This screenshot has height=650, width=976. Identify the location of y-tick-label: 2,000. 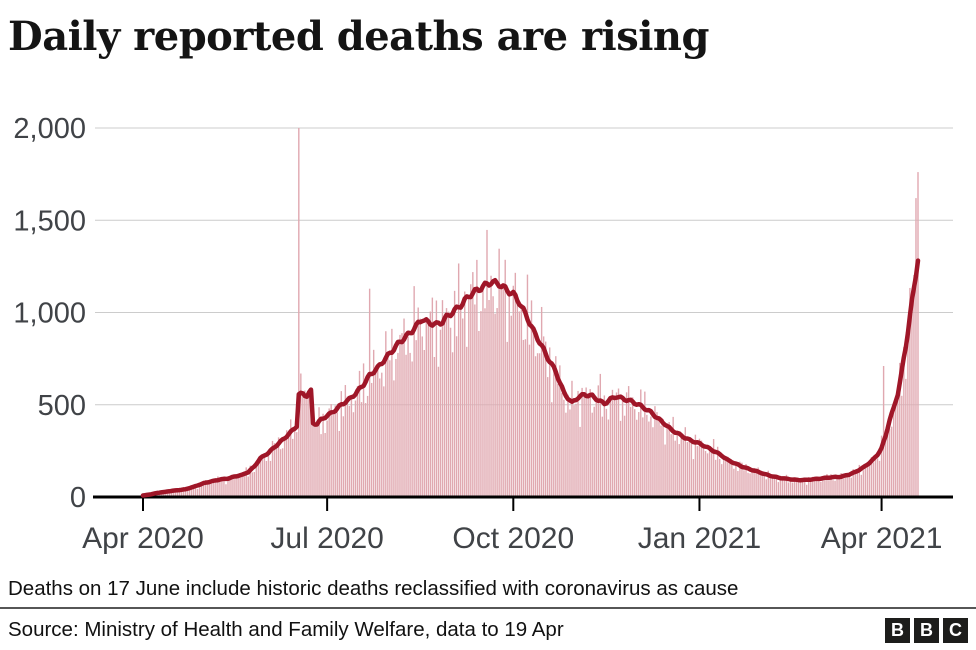
(49, 129).